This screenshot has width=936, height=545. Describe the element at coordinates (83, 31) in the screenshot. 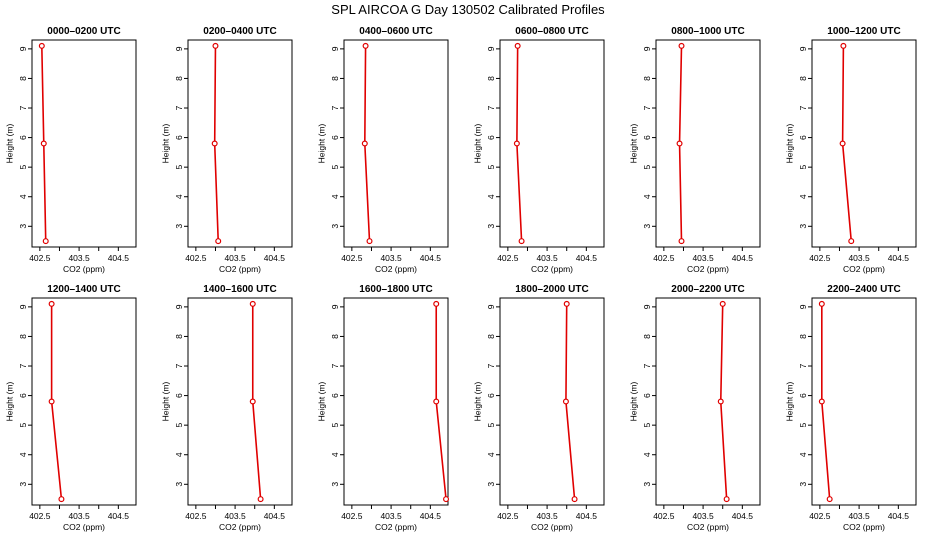

I see `panel-title: 0000–0200 UTC` at that location.